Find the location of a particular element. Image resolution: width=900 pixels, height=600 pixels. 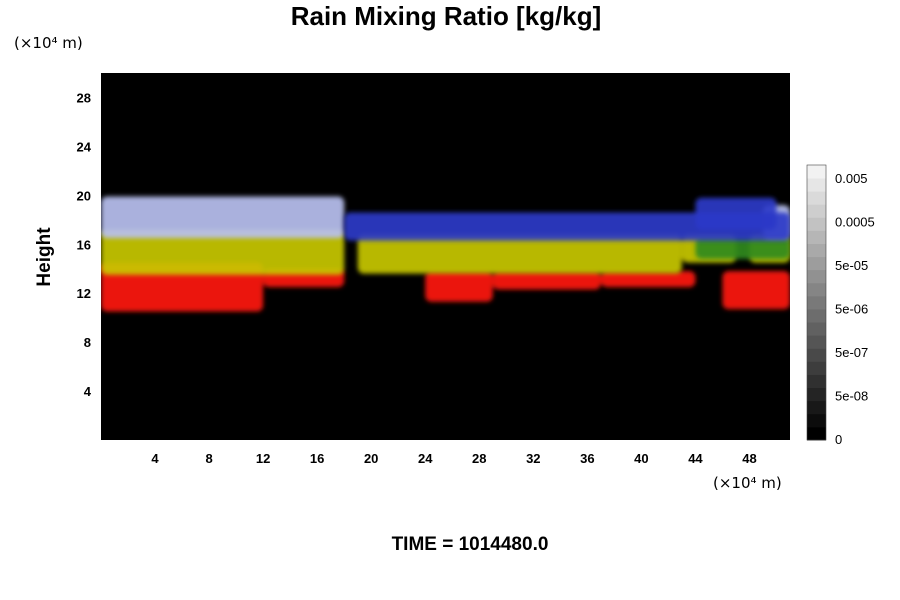

y-tick-label: 8 is located at coordinates (87, 342).